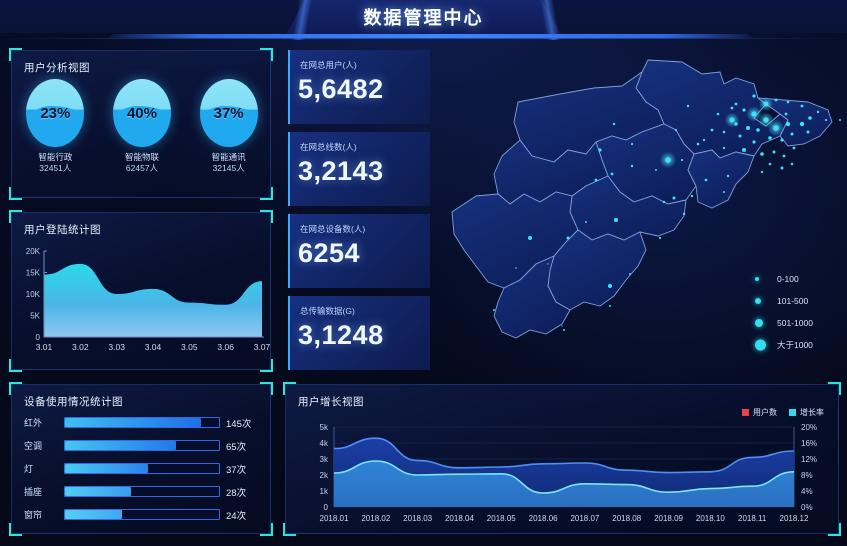 This screenshot has width=847, height=546. Describe the element at coordinates (44, 347) in the screenshot. I see `svg-text: 3.01` at that location.